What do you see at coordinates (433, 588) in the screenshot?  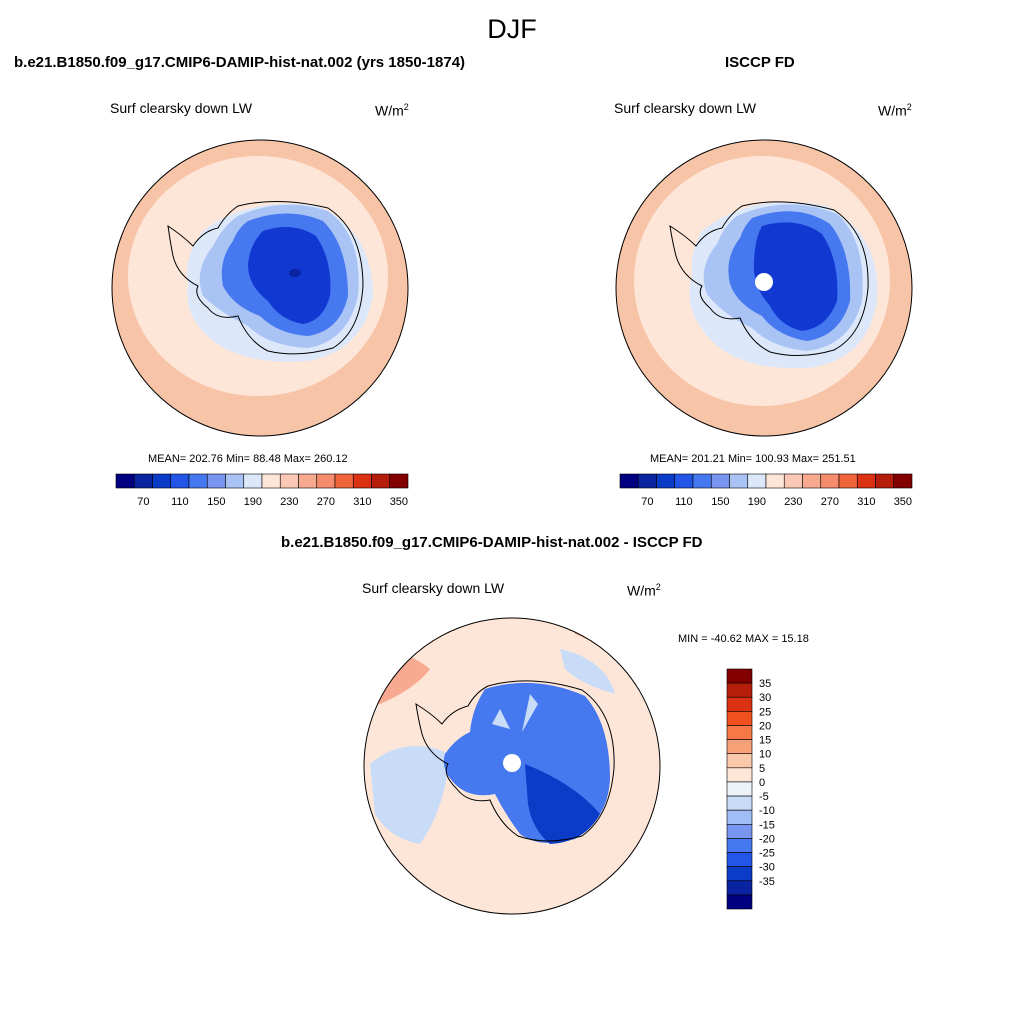 I see `diff-variable-label: Surf clearsky down LW` at bounding box center [433, 588].